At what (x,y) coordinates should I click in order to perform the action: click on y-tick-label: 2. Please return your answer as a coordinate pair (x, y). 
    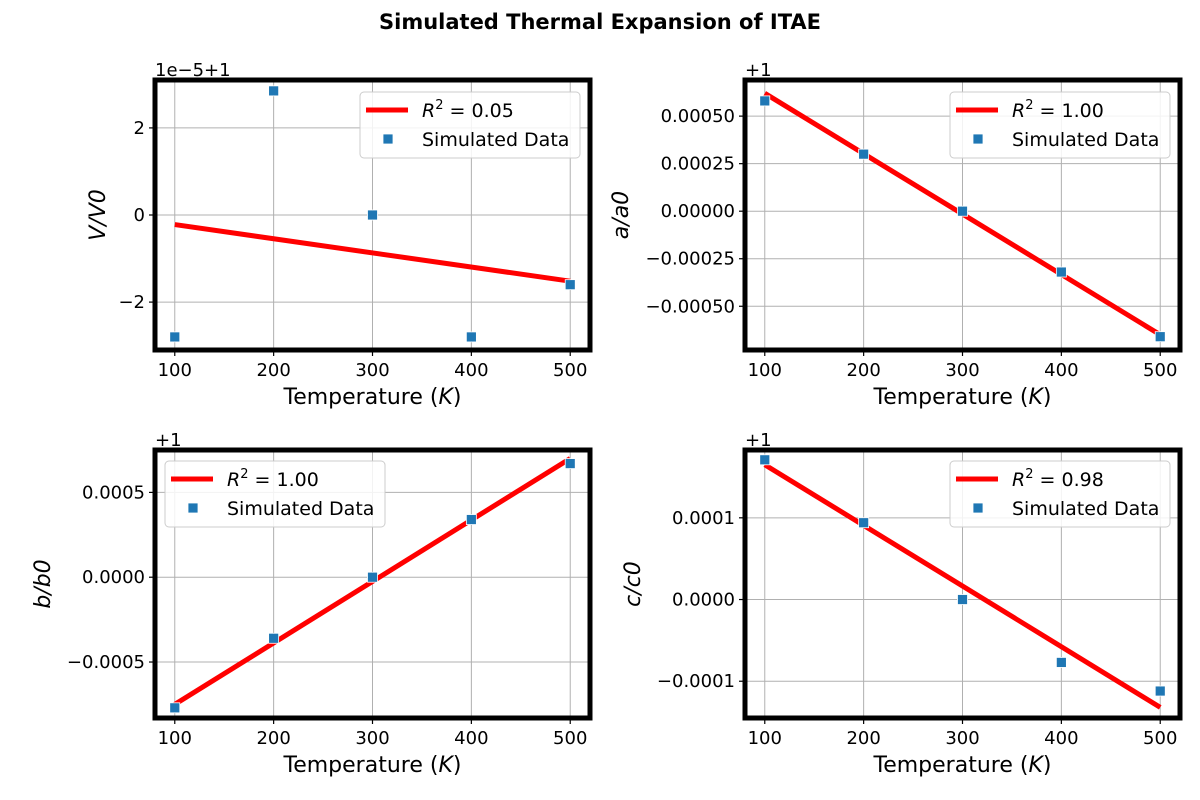
    Looking at the image, I should click on (139, 128).